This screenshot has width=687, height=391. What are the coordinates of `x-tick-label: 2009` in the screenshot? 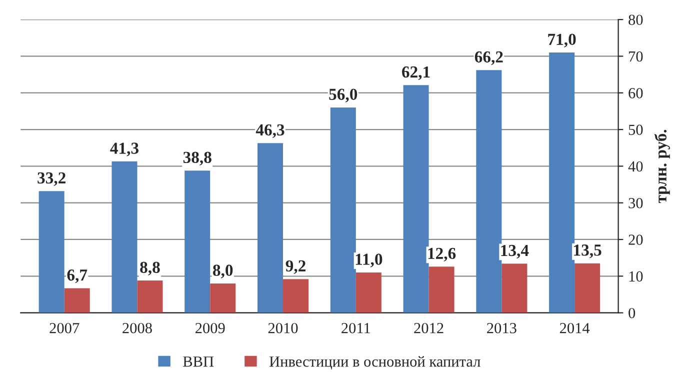 It's located at (210, 328).